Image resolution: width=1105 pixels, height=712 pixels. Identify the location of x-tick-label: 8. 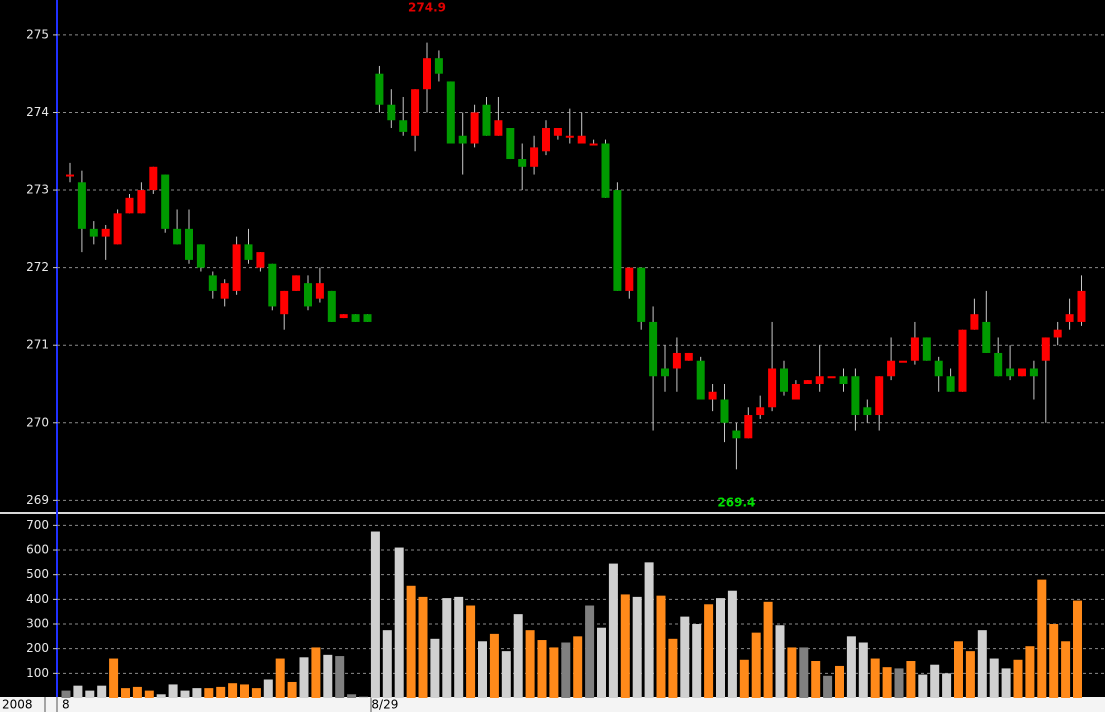
(66, 705).